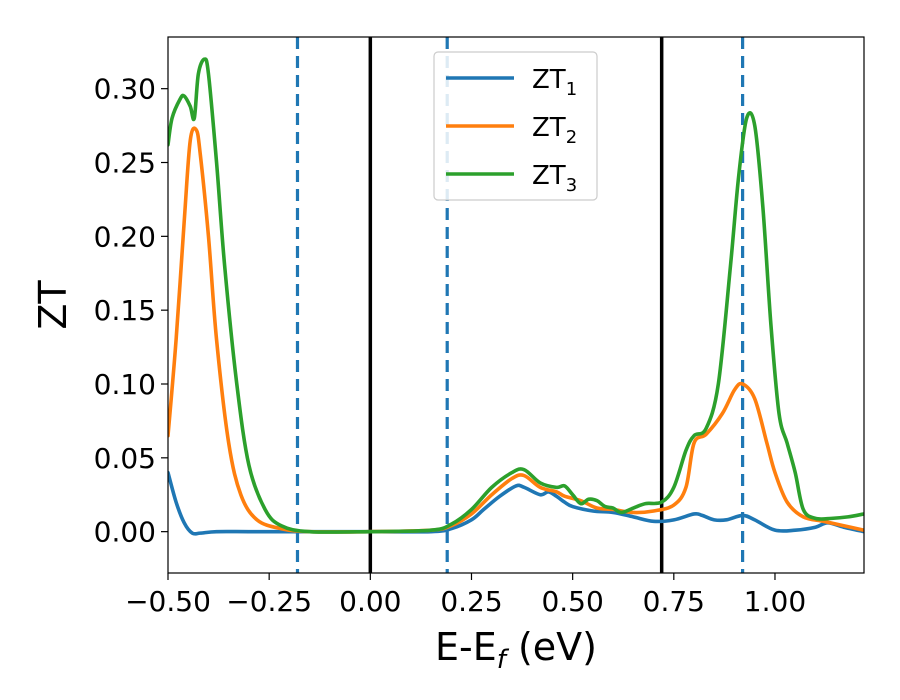  I want to click on legend: ZT1 ZT2 ZT3, so click(515, 126).